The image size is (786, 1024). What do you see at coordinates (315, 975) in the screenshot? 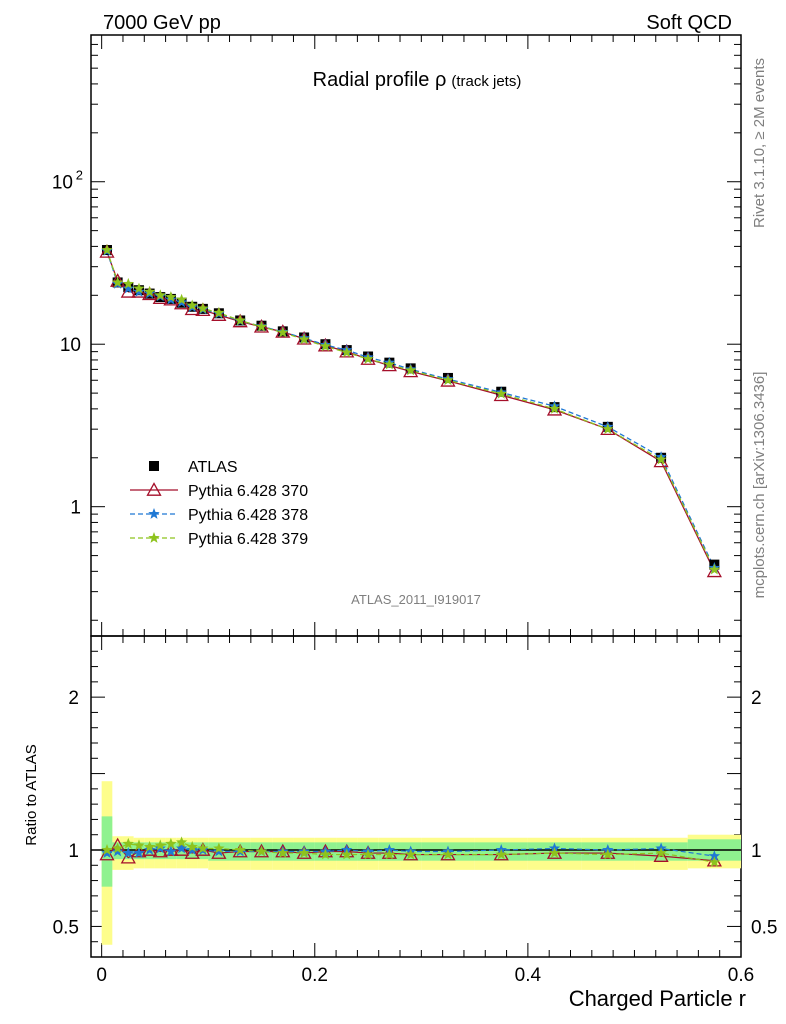
I see `x-tick-label: 0.2` at bounding box center [315, 975].